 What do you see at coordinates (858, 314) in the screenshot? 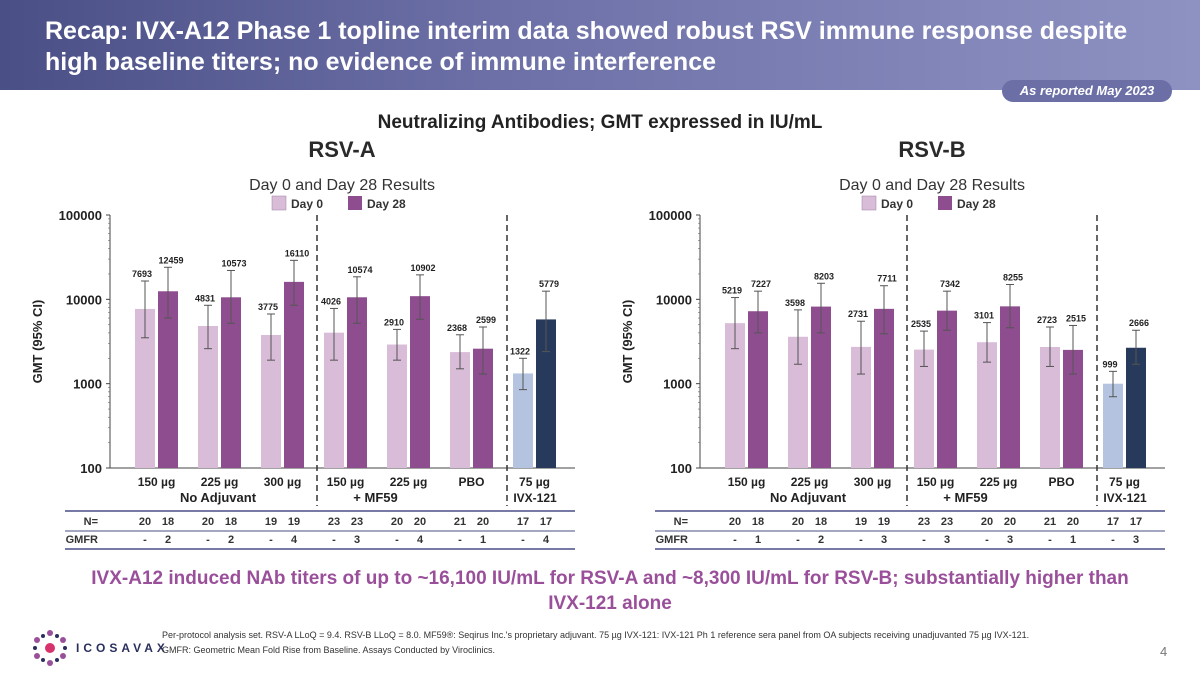
I see `data-label: 2731` at bounding box center [858, 314].